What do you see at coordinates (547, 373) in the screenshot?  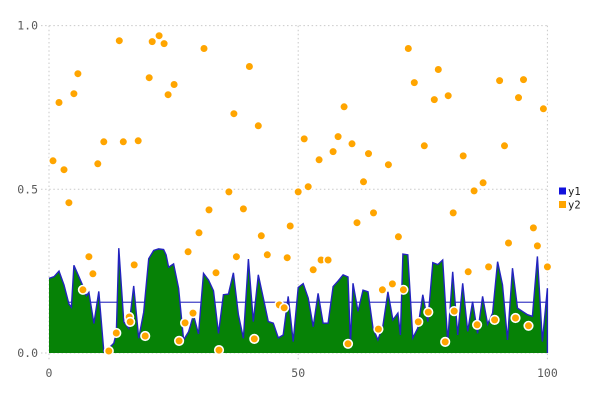 I see `x-tick-label: 100` at bounding box center [547, 373].